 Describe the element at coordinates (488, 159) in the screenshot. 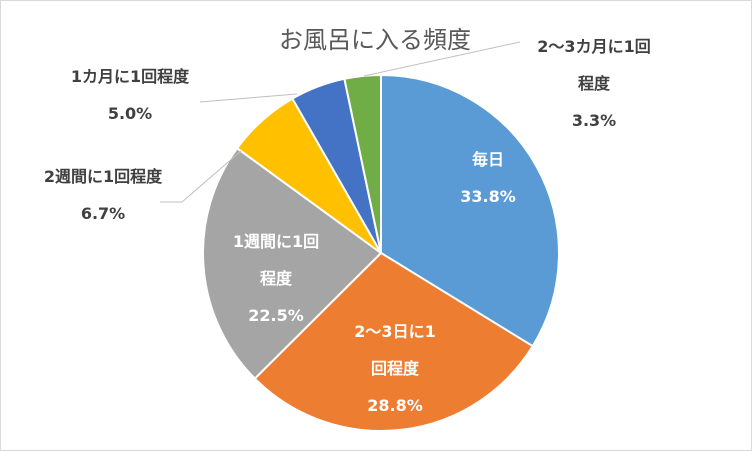

I see `data-label-category-1: 毎日` at that location.